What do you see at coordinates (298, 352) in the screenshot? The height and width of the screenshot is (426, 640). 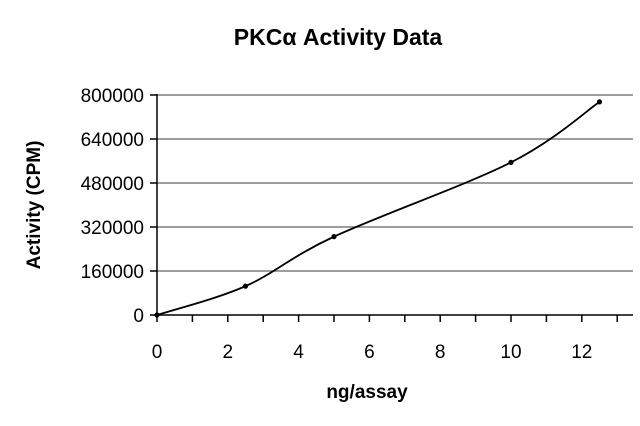 I see `x-tick-label: 4` at bounding box center [298, 352].